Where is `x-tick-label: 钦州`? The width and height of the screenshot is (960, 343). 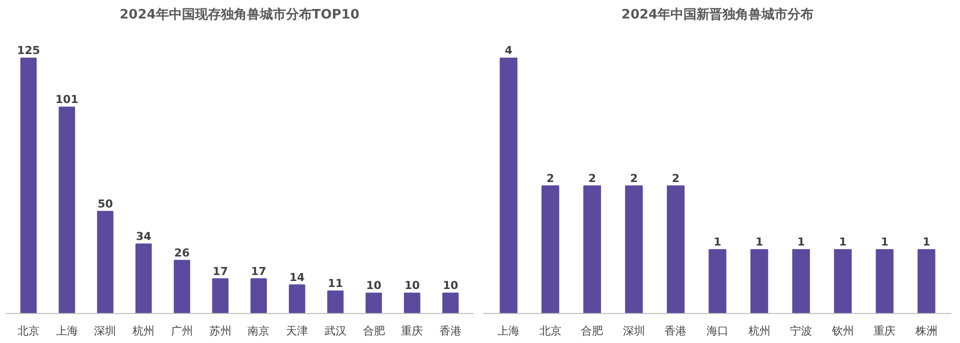 x-tick-label: 钦州 is located at coordinates (842, 331).